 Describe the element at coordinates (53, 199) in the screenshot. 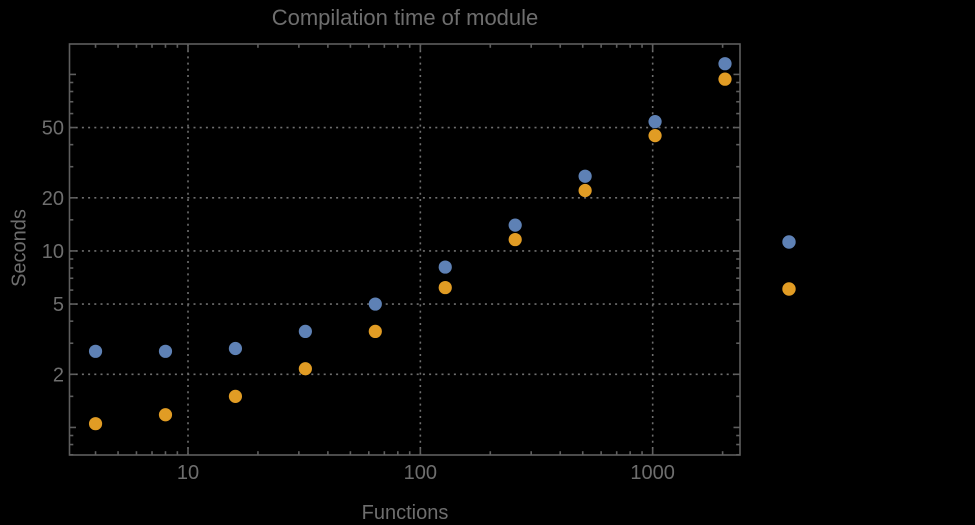

I see `y-tick-label: 20` at that location.